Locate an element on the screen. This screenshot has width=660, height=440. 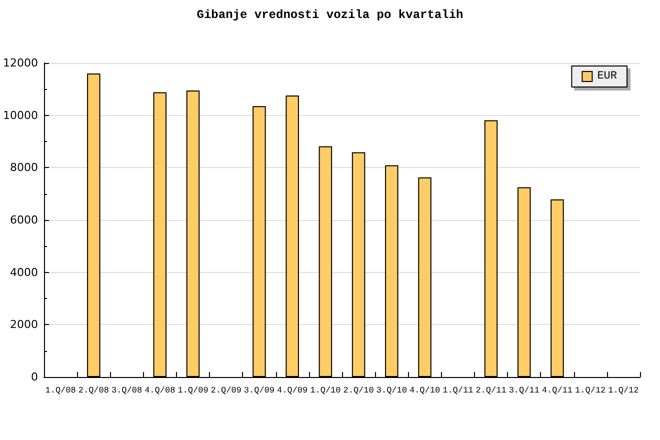
x-tick-label: 3.Q/09 is located at coordinates (259, 391).